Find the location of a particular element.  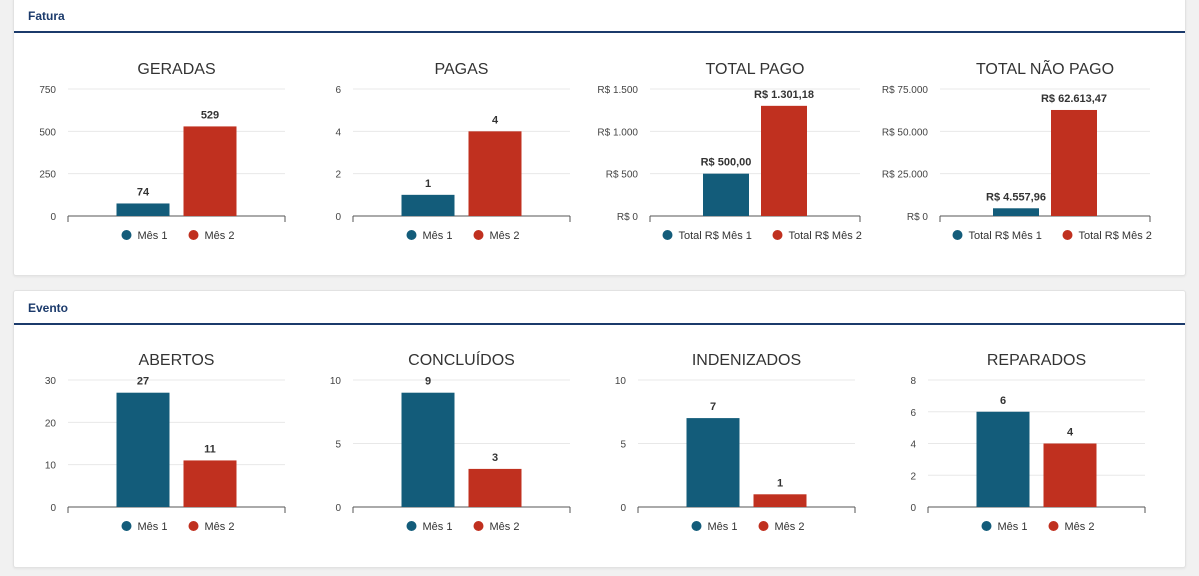

chart-title: TOTAL PAGO is located at coordinates (755, 69).